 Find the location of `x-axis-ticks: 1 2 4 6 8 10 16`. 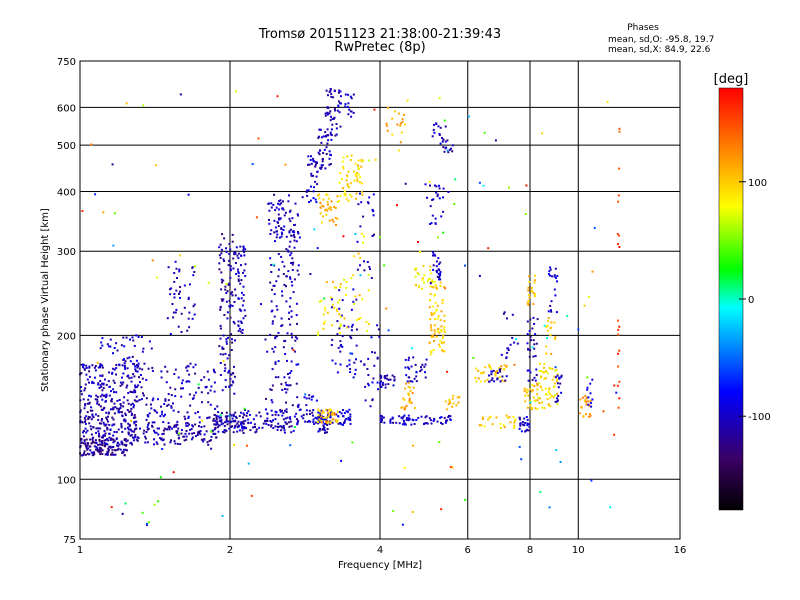

x-axis-ticks: 1 2 4 6 8 10 16 is located at coordinates (382, 550).